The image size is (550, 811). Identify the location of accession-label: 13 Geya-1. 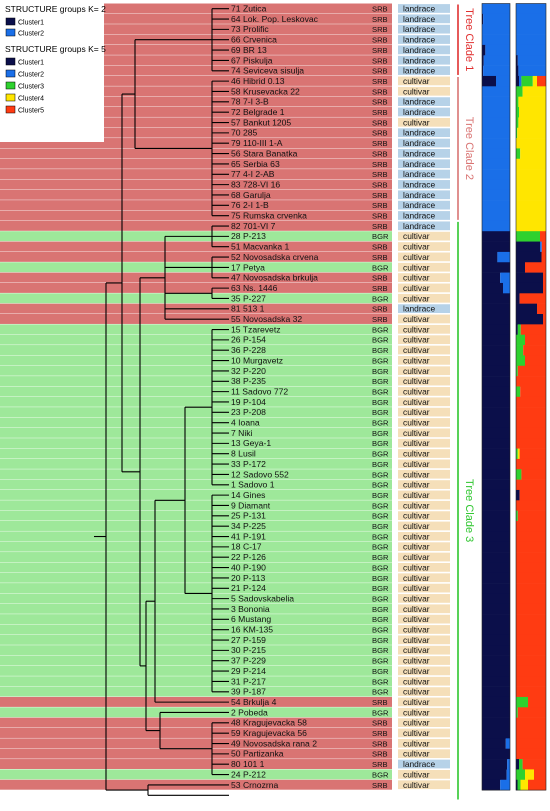
(251, 443).